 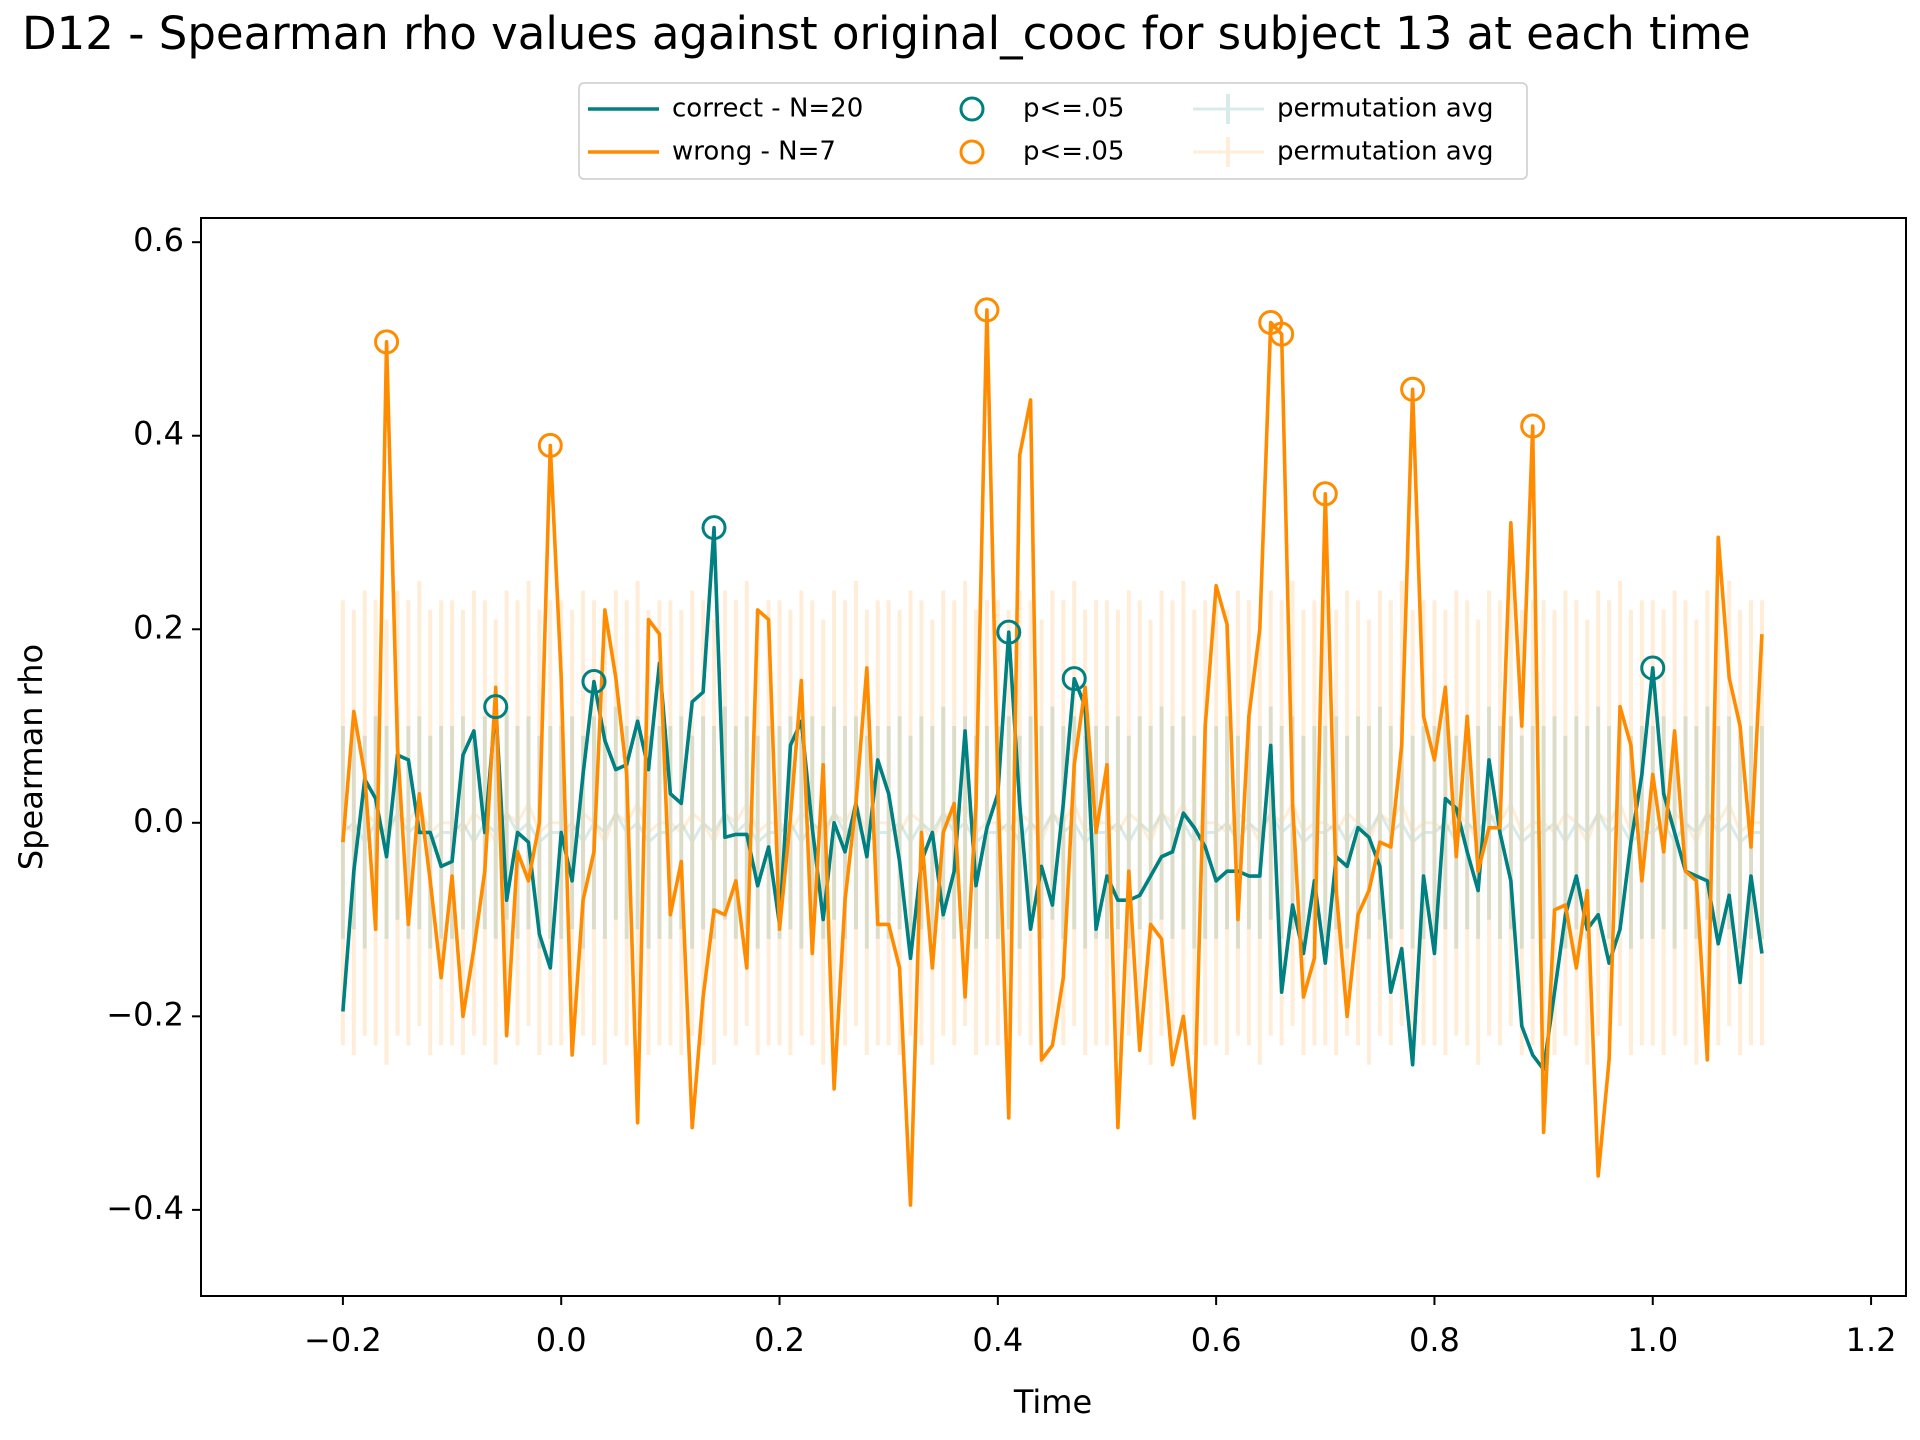 I want to click on legend-box, so click(x=1053, y=131).